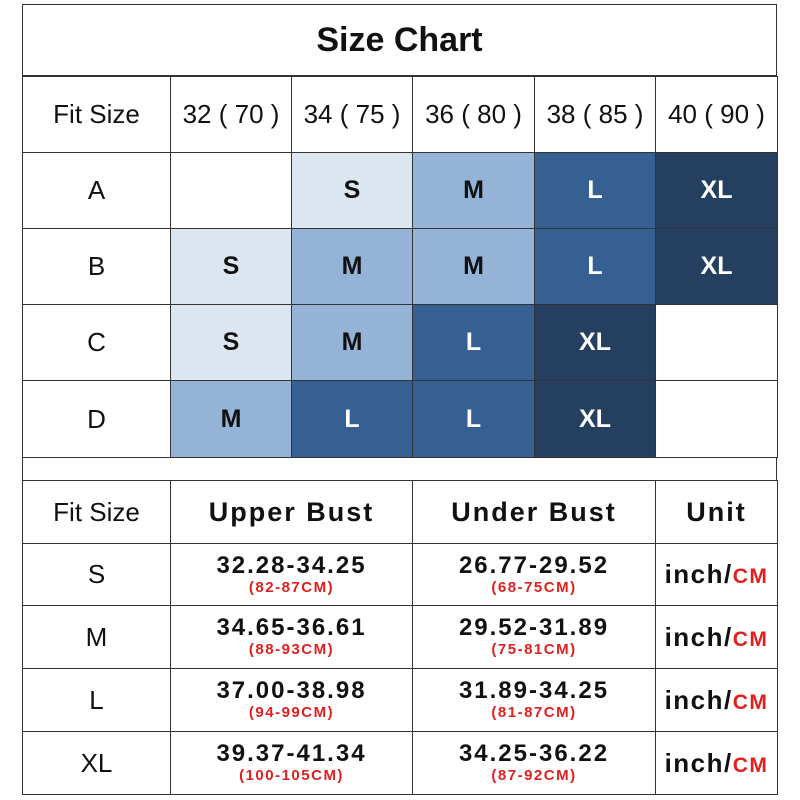 This screenshot has height=800, width=800. I want to click on upper-bust-cell: 39.37-41.34 (100-105CM), so click(291, 763).